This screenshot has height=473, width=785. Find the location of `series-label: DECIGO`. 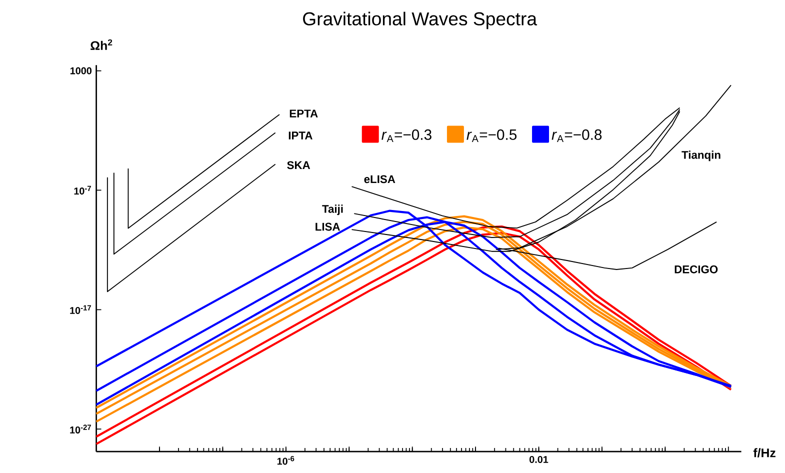

series-label: DECIGO is located at coordinates (696, 269).